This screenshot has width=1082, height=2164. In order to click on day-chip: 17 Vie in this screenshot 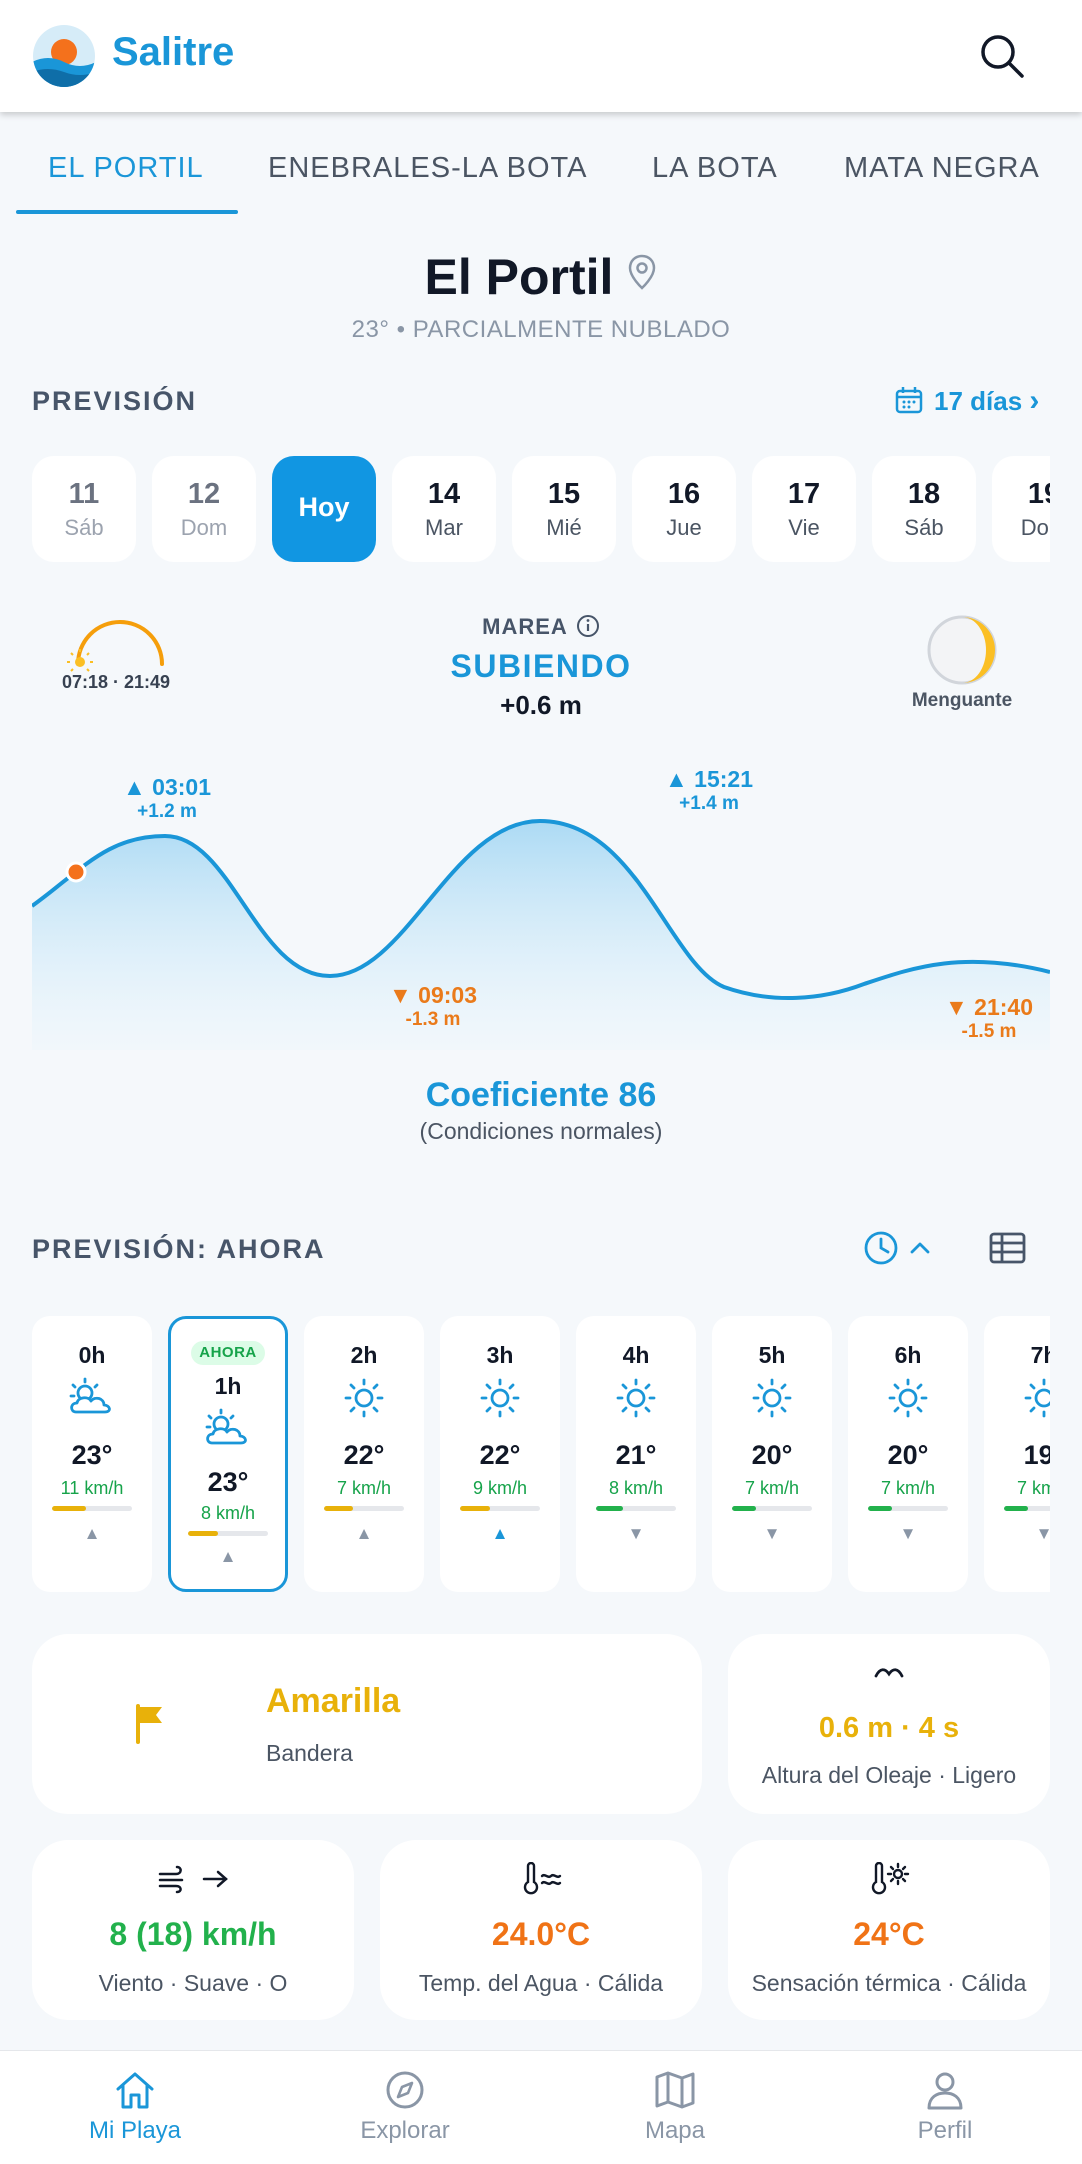, I will do `click(804, 509)`.